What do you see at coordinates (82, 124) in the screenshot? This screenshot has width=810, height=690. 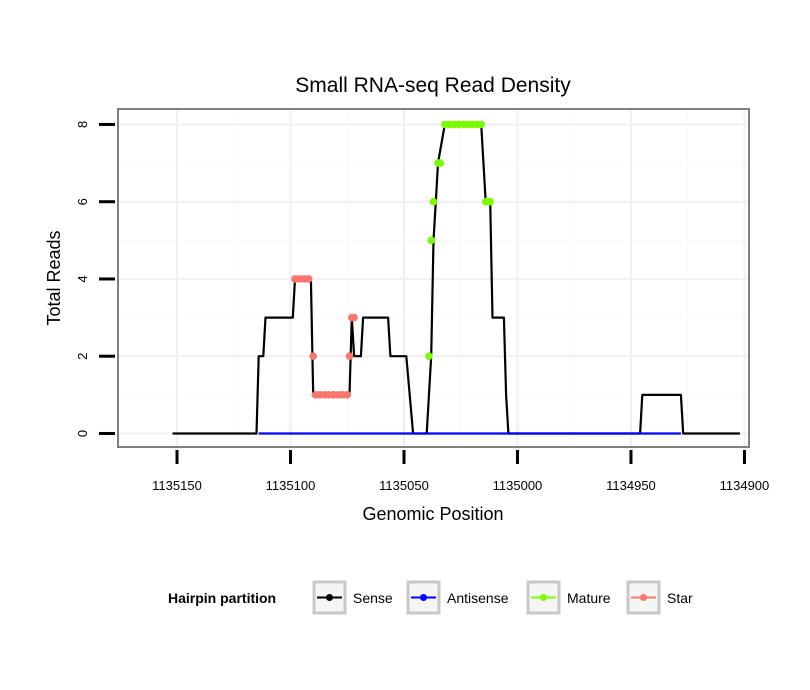 I see `y-tick-label: 8` at bounding box center [82, 124].